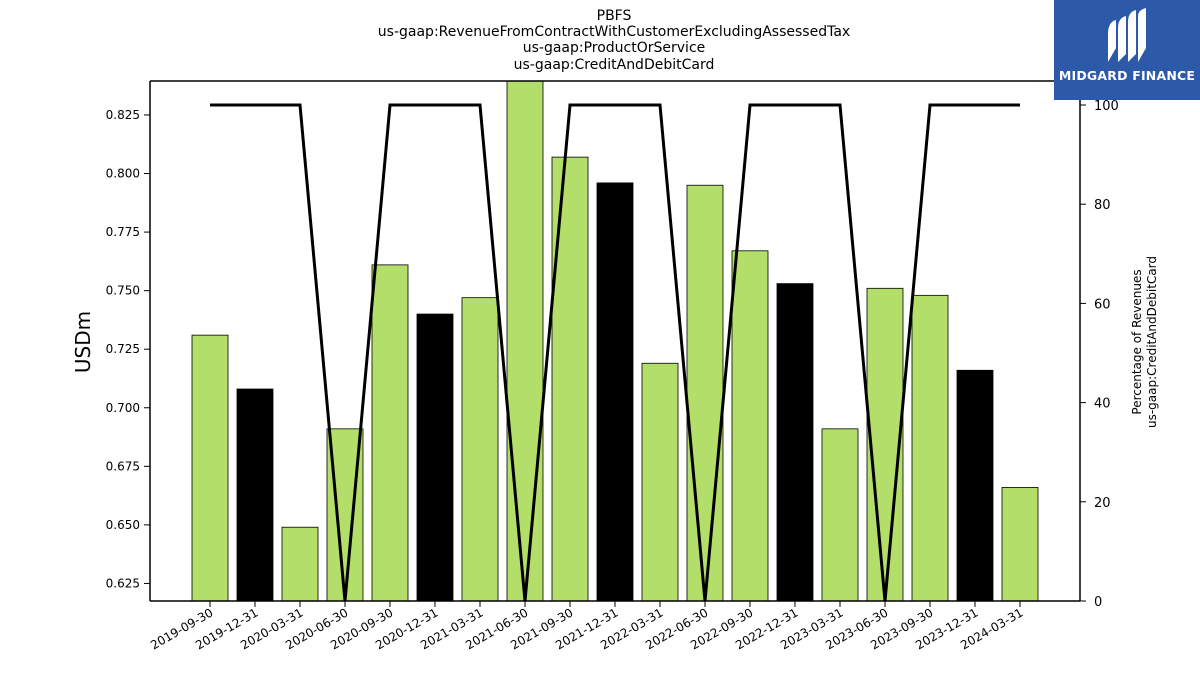 This screenshot has height=675, width=1200. I want to click on y-axis-label: USDm, so click(83, 342).